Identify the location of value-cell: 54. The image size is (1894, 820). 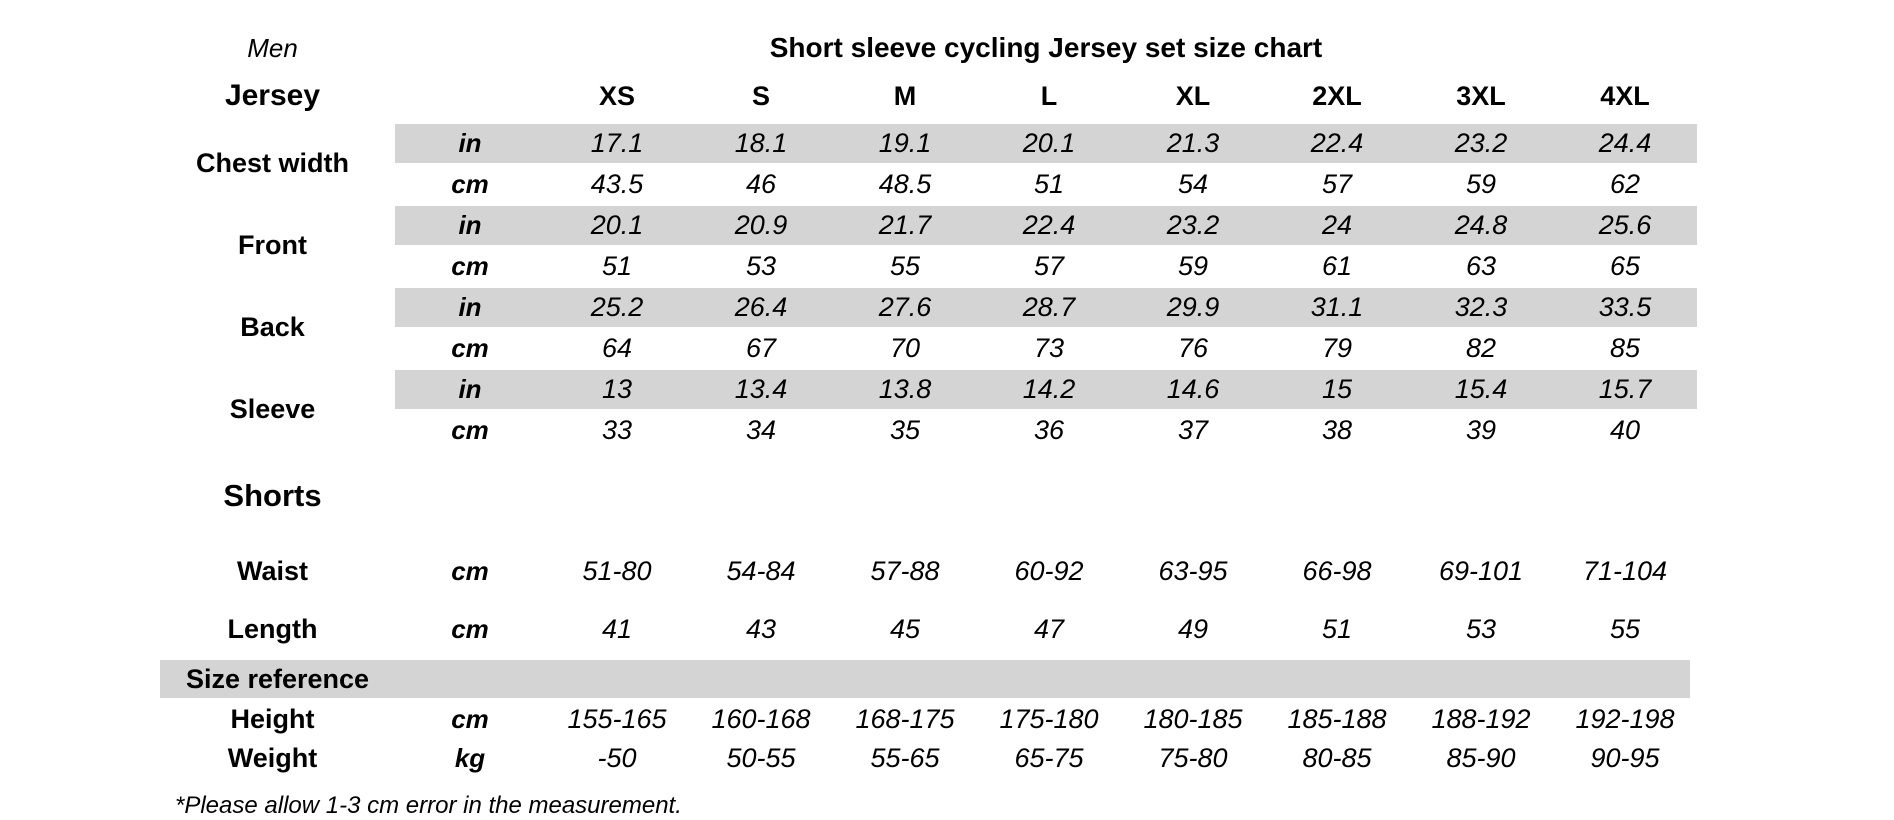
(1193, 184).